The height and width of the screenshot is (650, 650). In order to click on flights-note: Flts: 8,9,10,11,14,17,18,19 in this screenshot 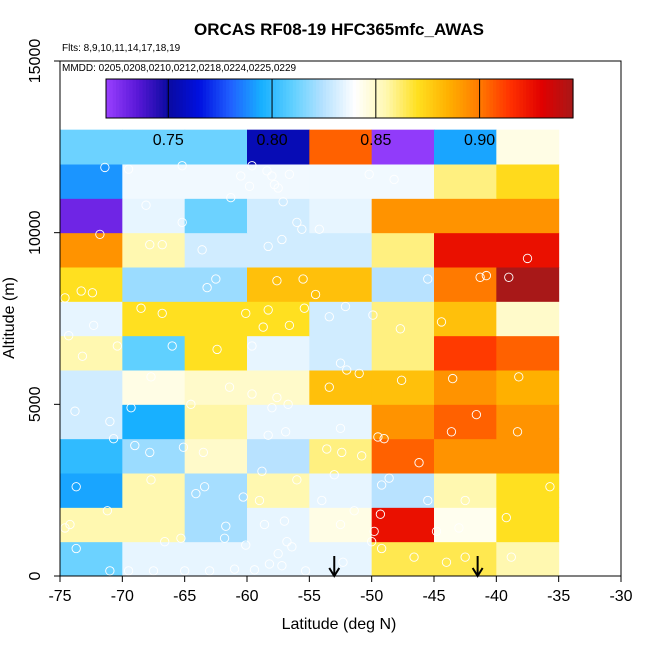, I will do `click(121, 48)`.